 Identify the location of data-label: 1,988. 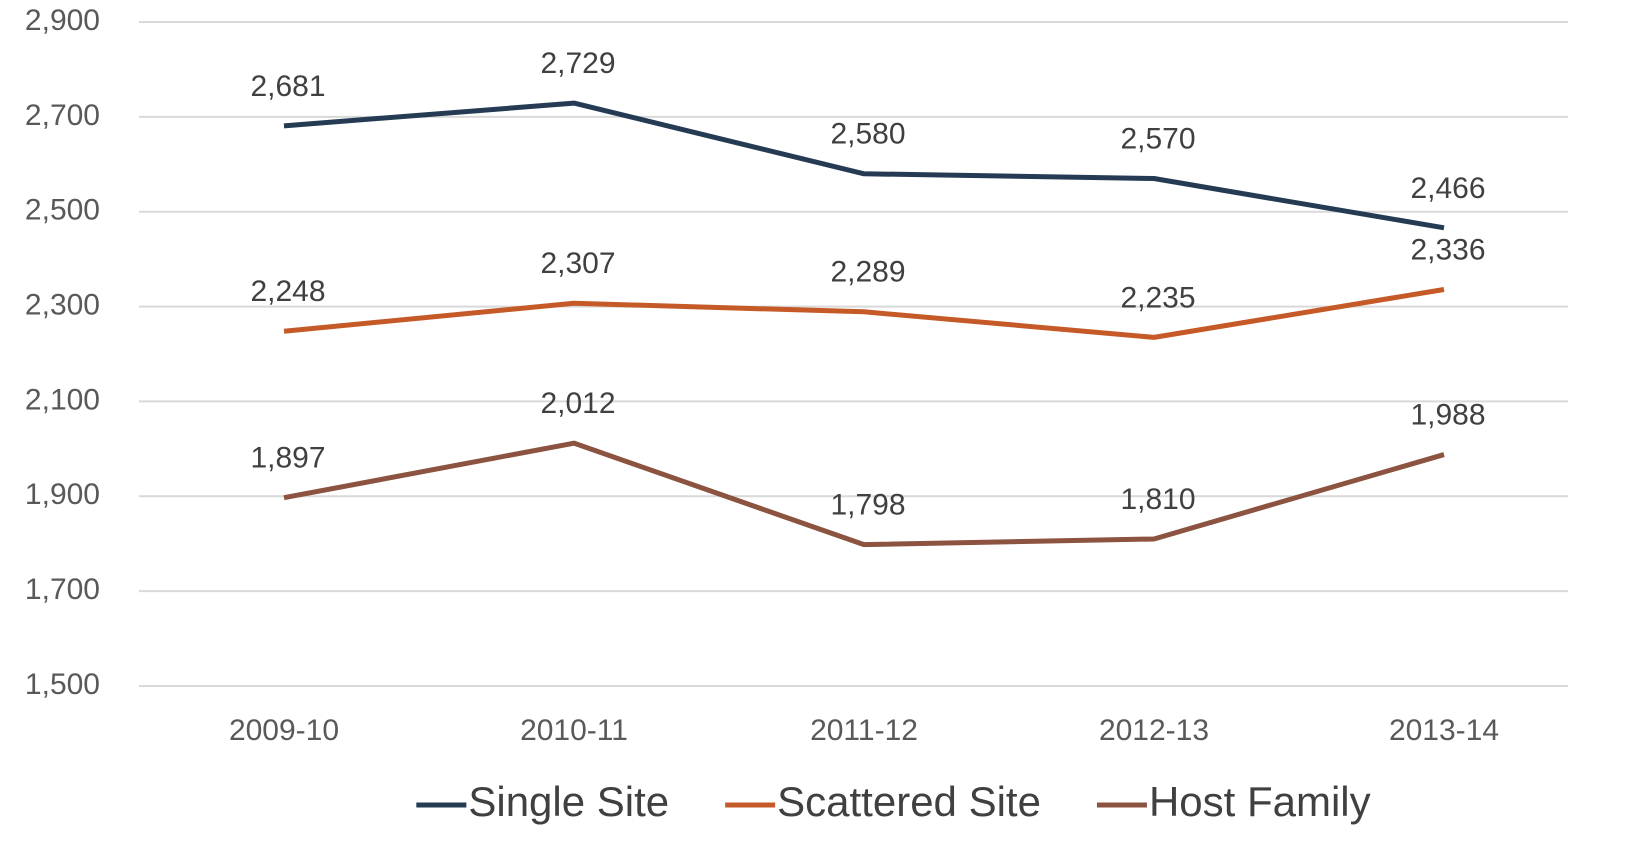
(1447, 414).